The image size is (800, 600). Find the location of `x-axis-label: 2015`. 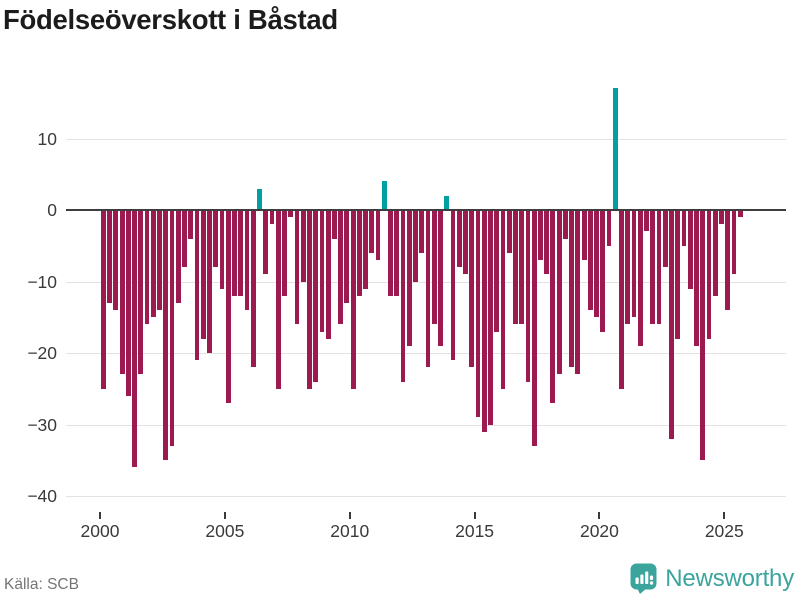

x-axis-label: 2015 is located at coordinates (475, 531).